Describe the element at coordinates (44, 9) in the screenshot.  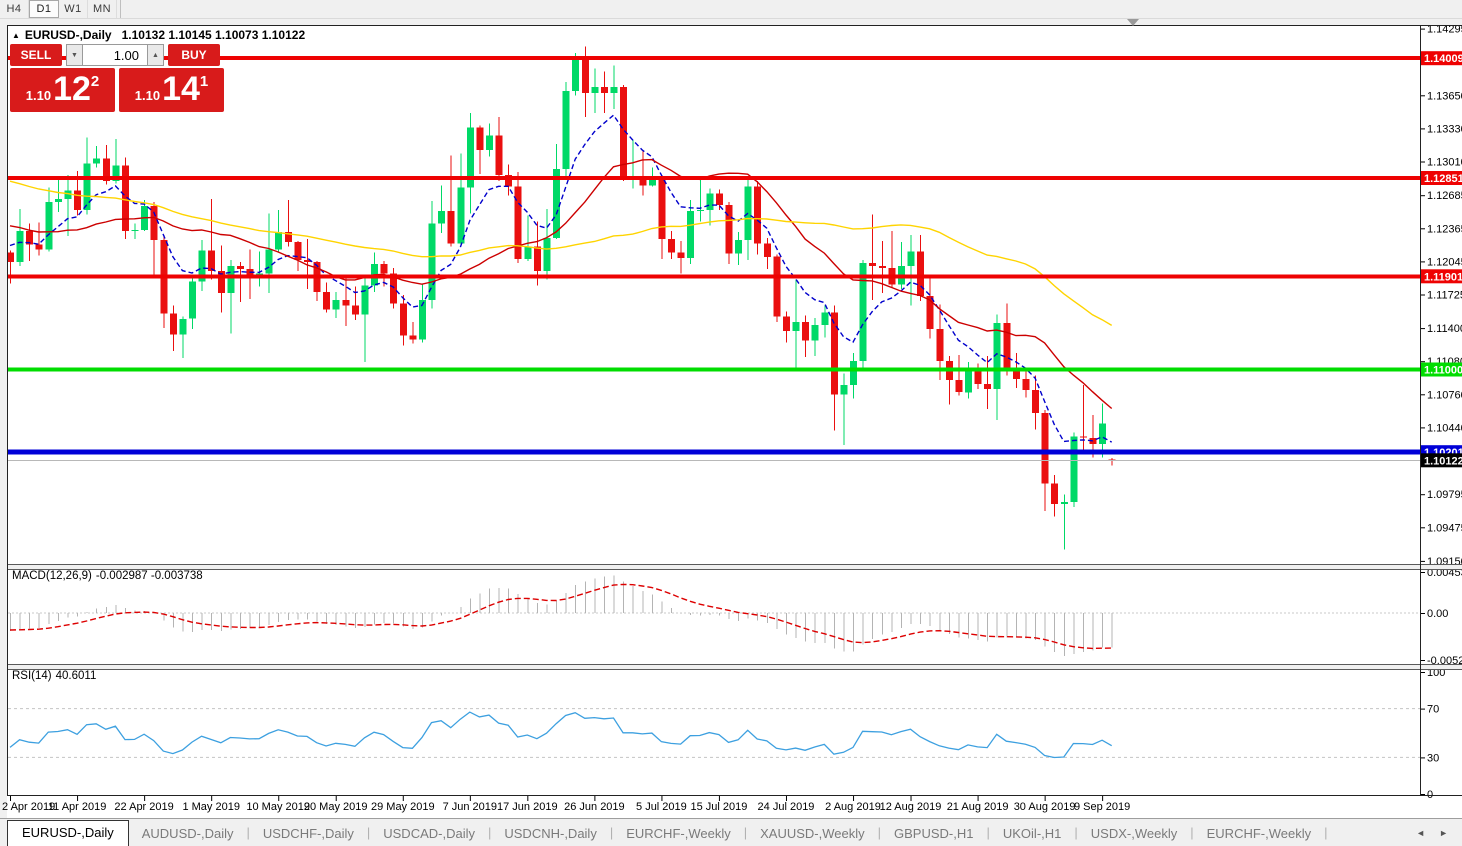
I see `timeframe-button-d1: D1` at that location.